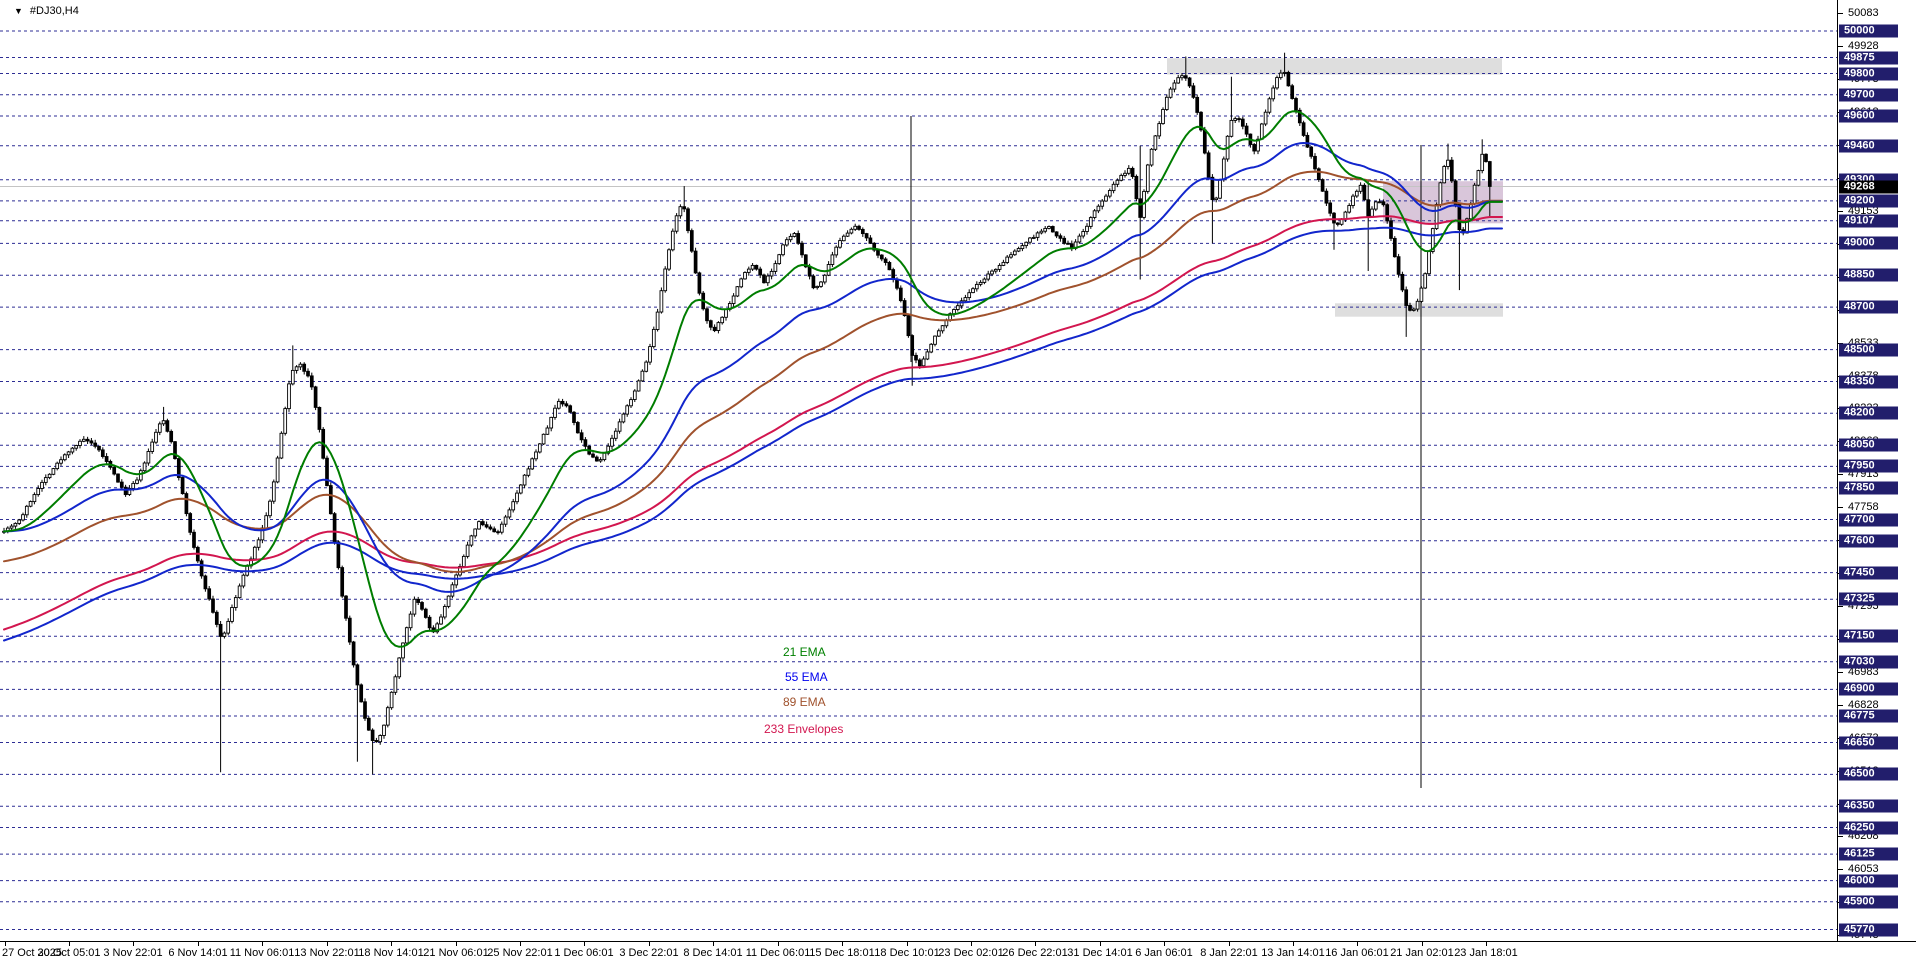 The width and height of the screenshot is (1916, 963). Describe the element at coordinates (1863, 671) in the screenshot. I see `price-tick-label: 46983` at that location.